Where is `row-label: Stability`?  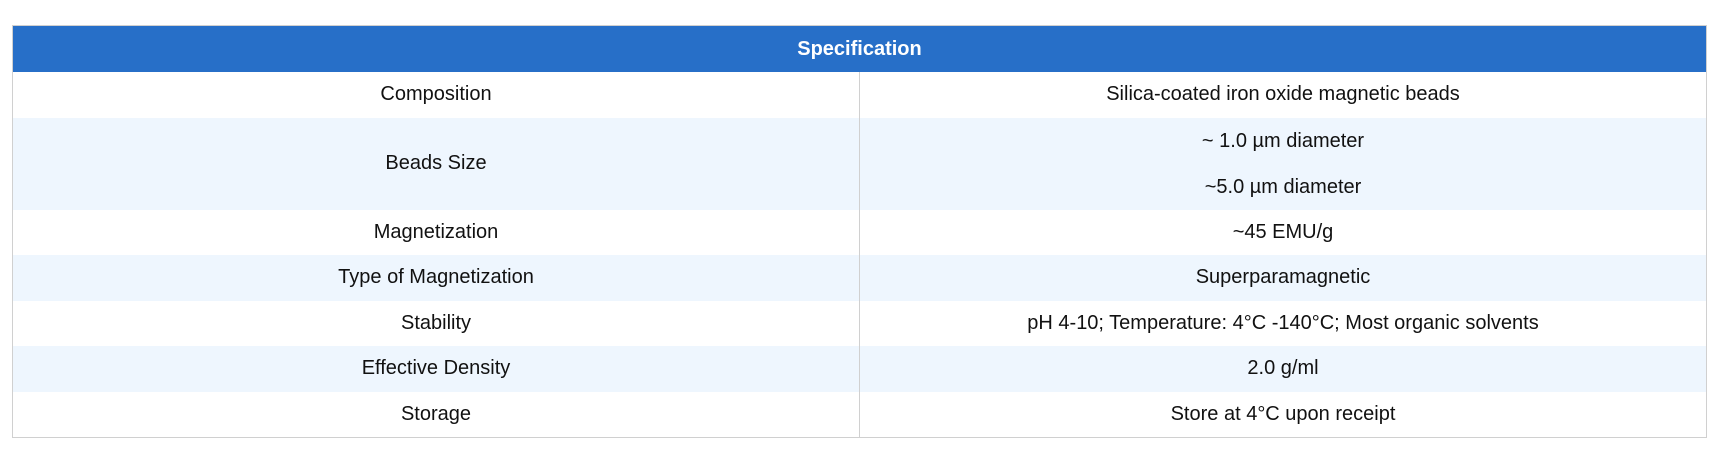 row-label: Stability is located at coordinates (436, 323).